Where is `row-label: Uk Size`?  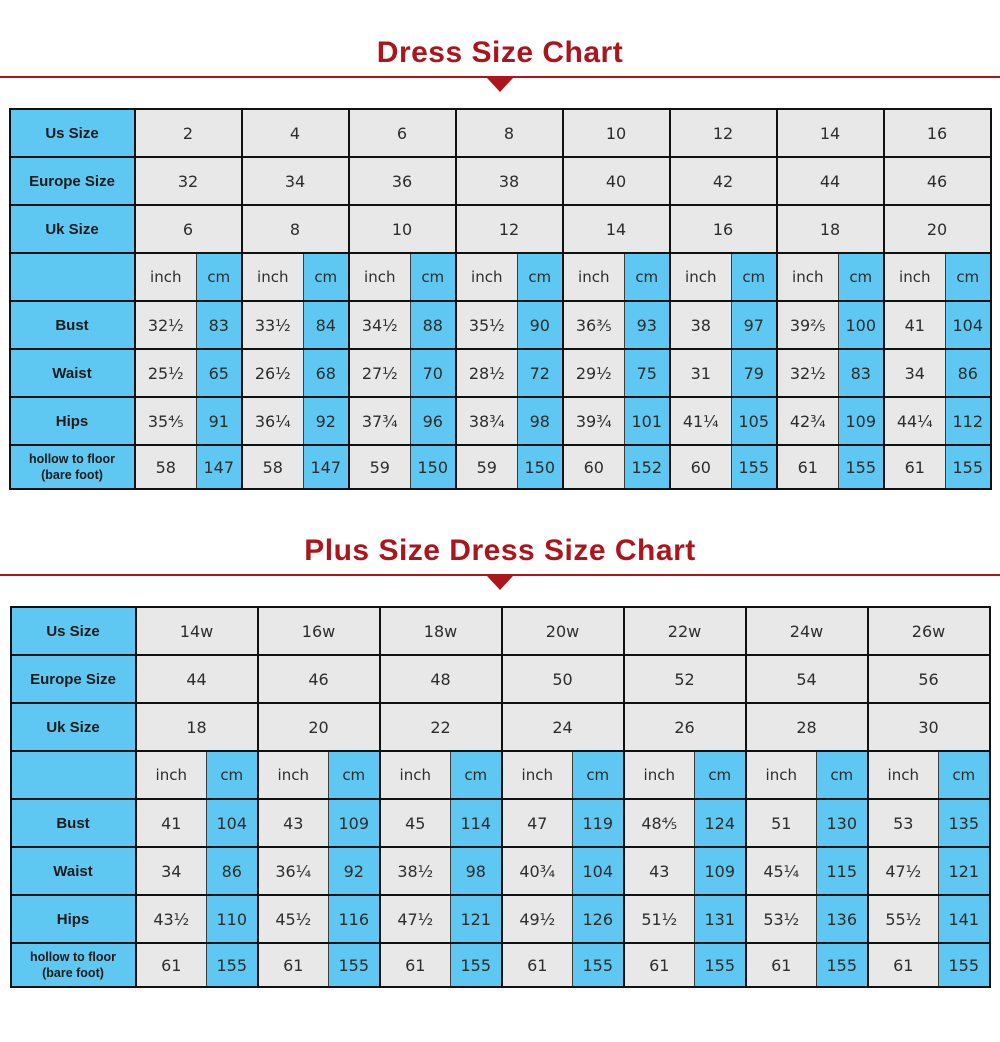
row-label: Uk Size is located at coordinates (72, 229).